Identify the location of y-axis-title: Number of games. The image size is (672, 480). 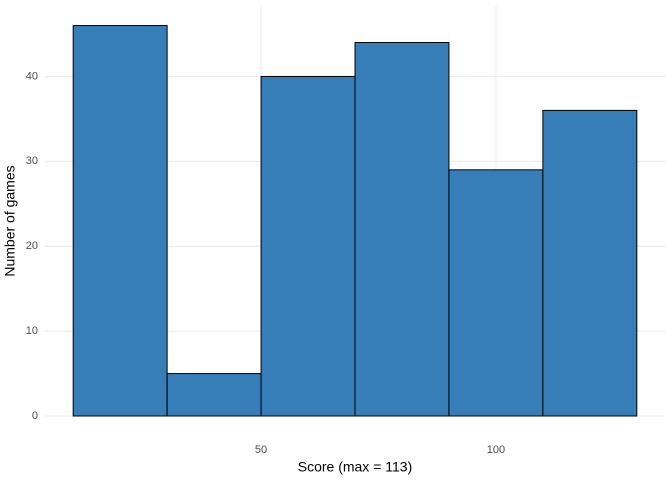
(10, 220).